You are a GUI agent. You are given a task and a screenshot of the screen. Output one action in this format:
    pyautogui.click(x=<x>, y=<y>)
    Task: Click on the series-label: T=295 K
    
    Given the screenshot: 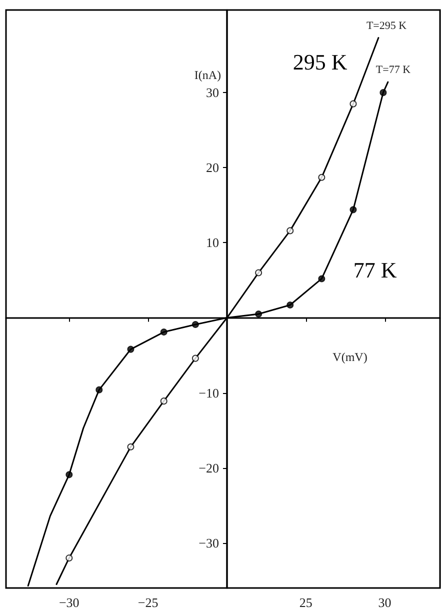 What is the action you would take?
    pyautogui.click(x=386, y=26)
    